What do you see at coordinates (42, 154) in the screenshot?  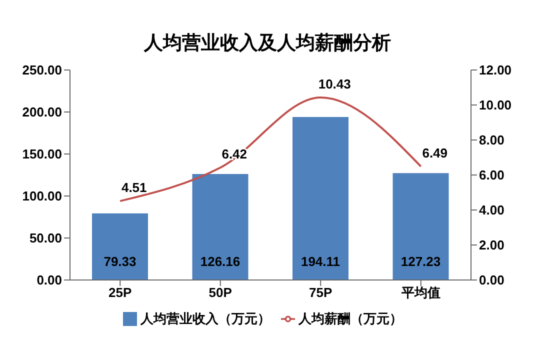 I see `y-tick-label: 150.00` at bounding box center [42, 154].